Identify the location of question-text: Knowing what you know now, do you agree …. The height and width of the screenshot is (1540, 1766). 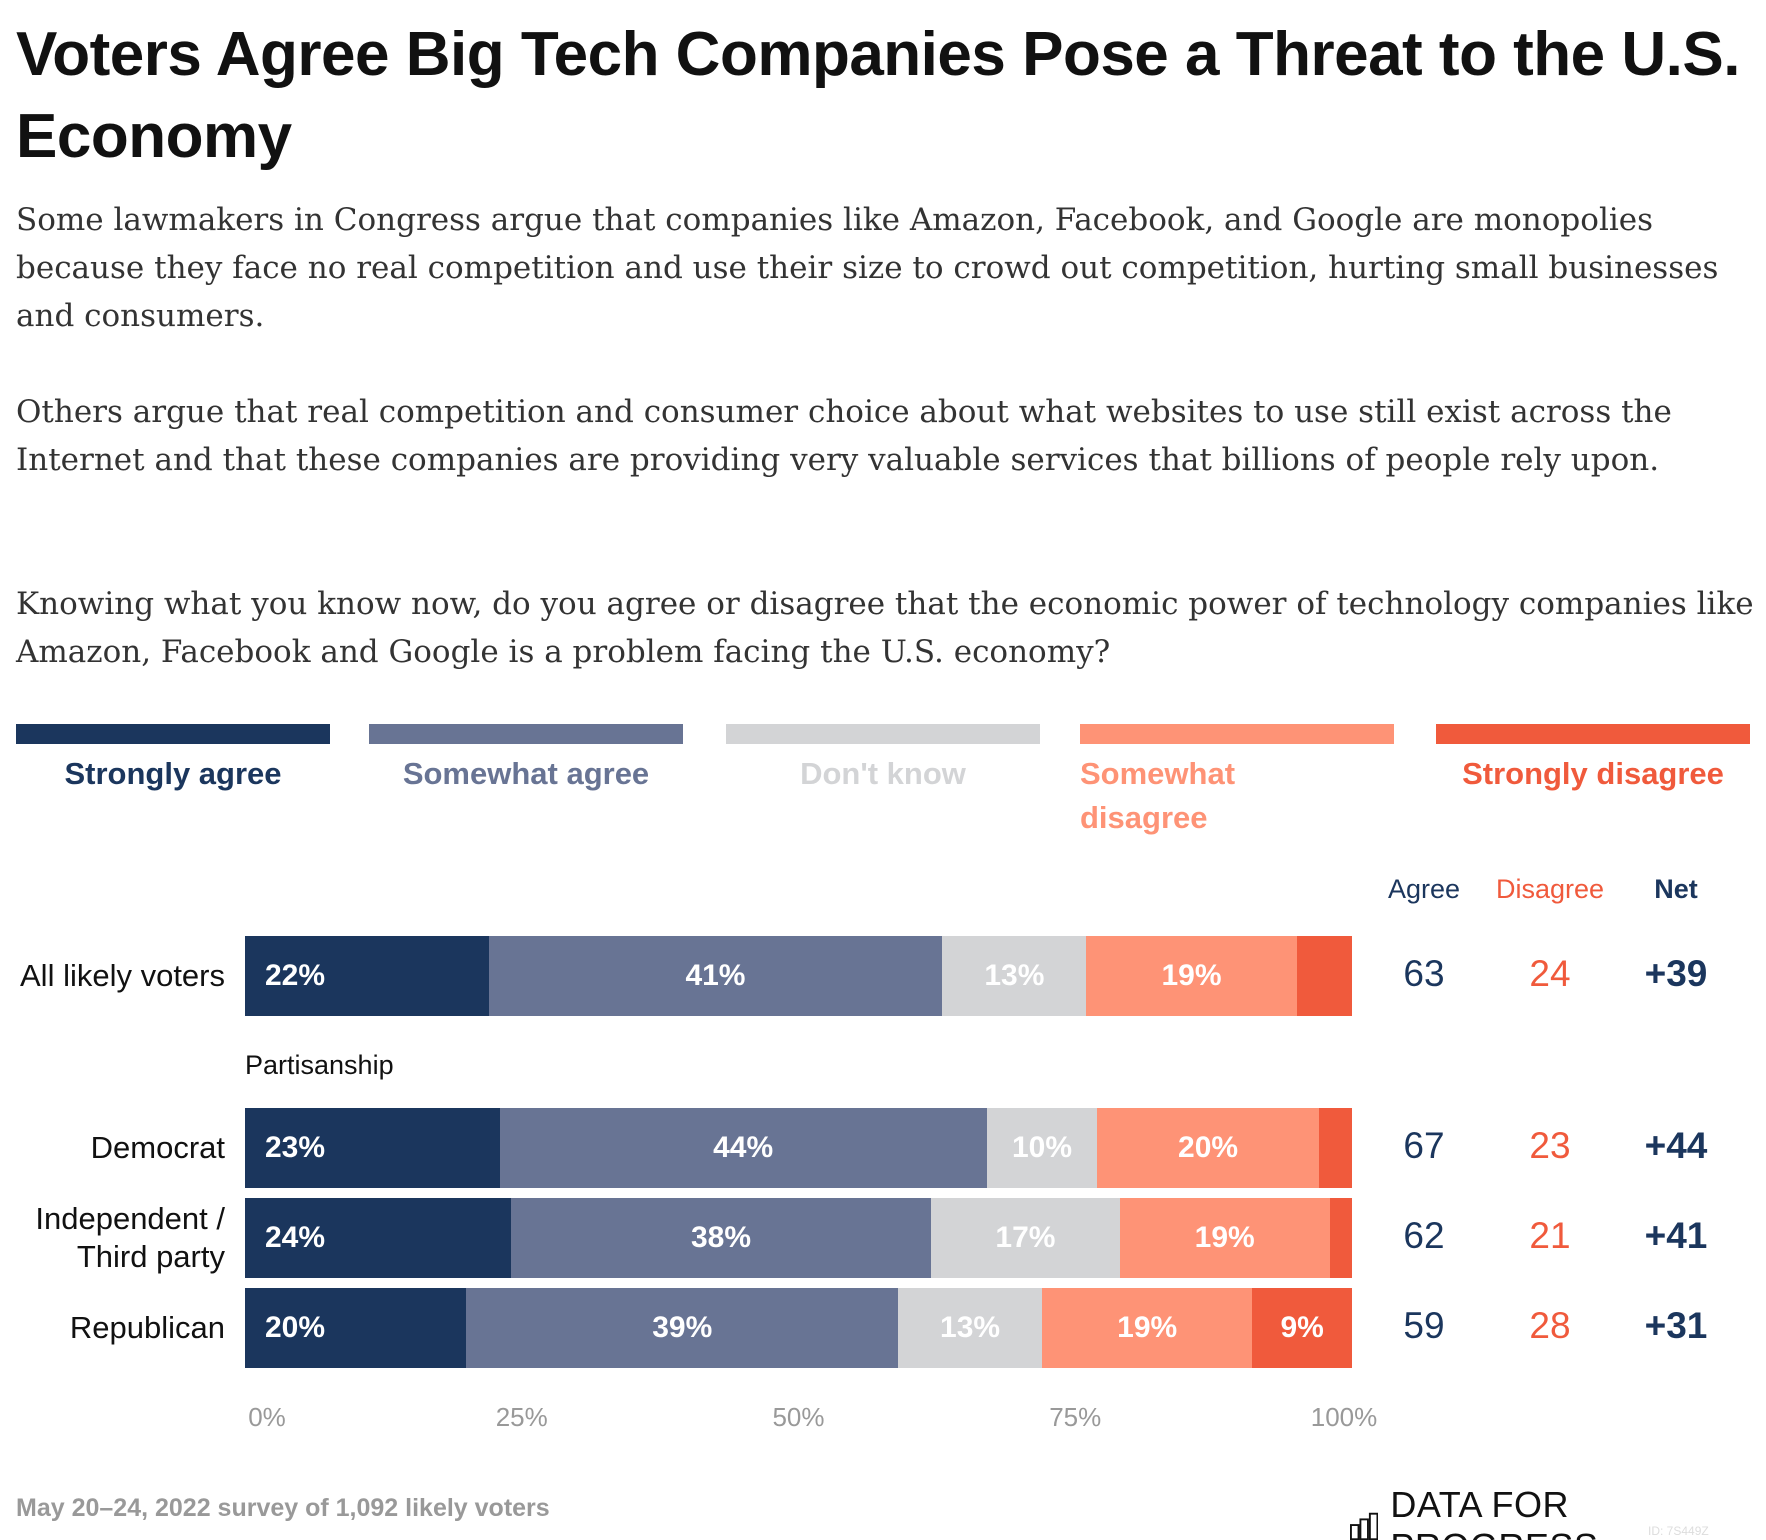
(885, 628).